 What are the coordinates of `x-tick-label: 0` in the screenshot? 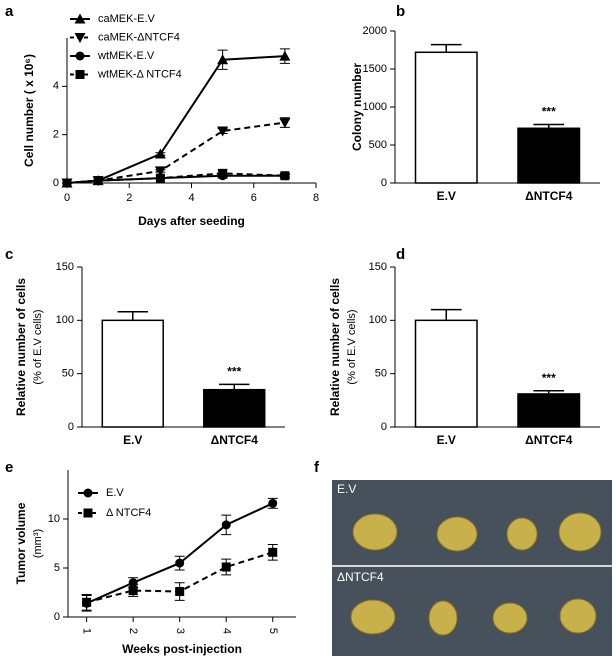 It's located at (67, 198).